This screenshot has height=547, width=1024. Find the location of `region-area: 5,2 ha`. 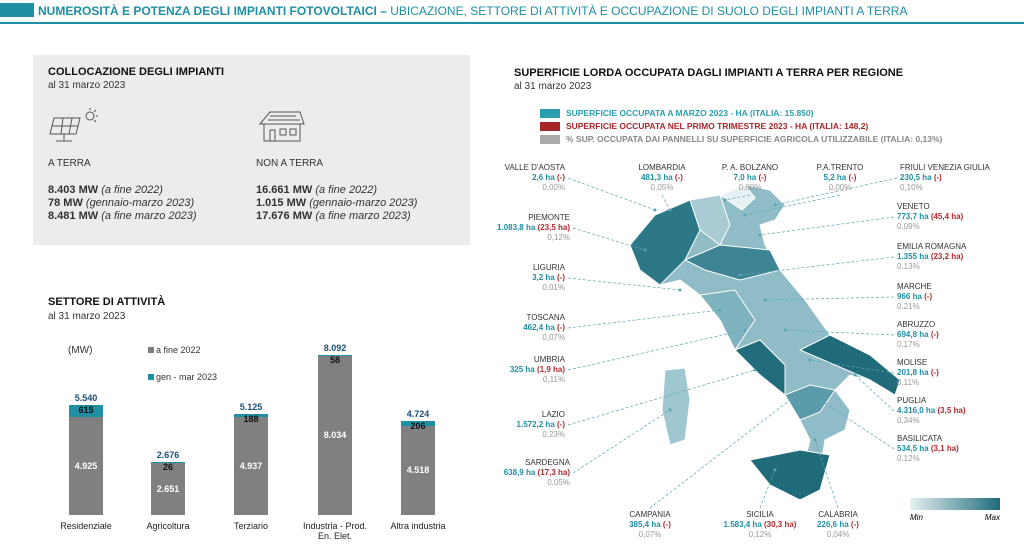

region-area: 5,2 ha is located at coordinates (835, 177).